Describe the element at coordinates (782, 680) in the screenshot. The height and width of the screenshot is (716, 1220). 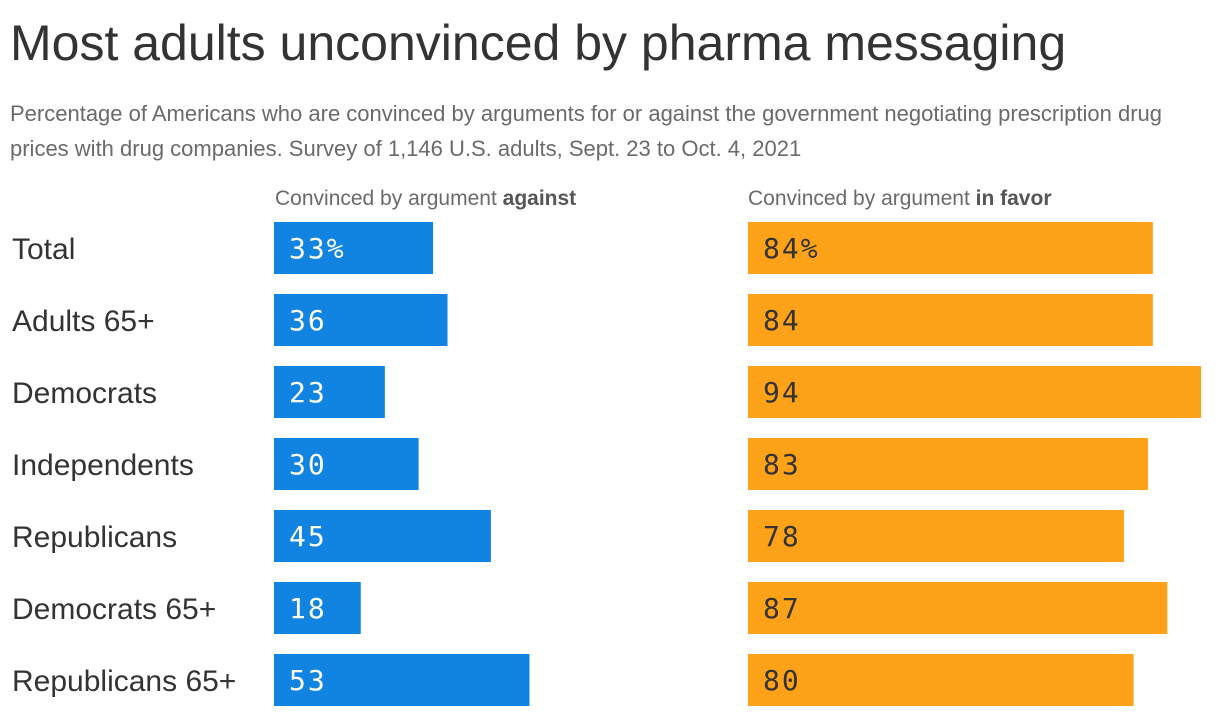
I see `value-label-favor-republicans-65-plus: 80` at that location.